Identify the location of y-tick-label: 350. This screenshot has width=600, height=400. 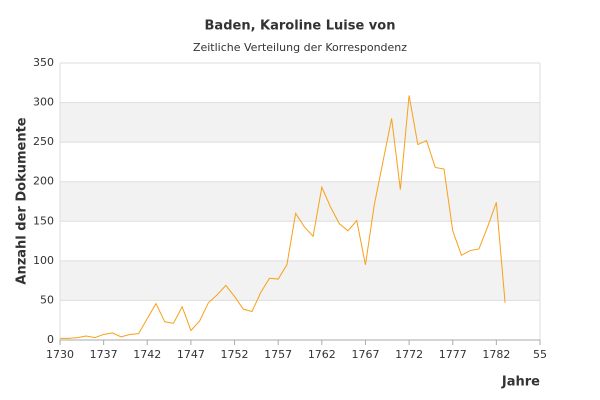
(43, 62).